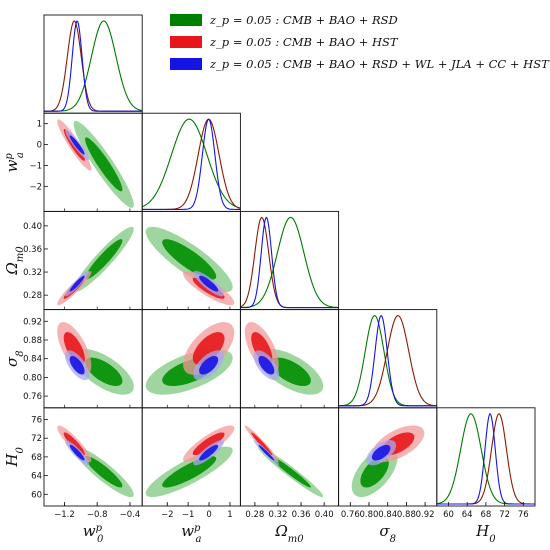  Describe the element at coordinates (406, 515) in the screenshot. I see `x-tick-label-s8: 0.88` at that location.